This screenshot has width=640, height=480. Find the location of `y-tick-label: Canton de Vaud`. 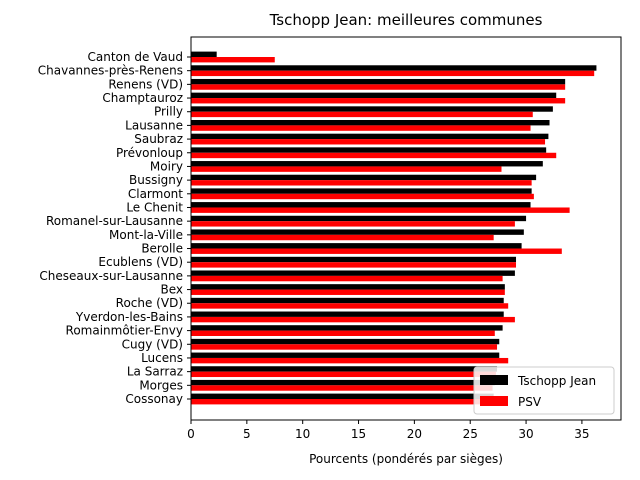

y-tick-label: Canton de Vaud is located at coordinates (135, 57).